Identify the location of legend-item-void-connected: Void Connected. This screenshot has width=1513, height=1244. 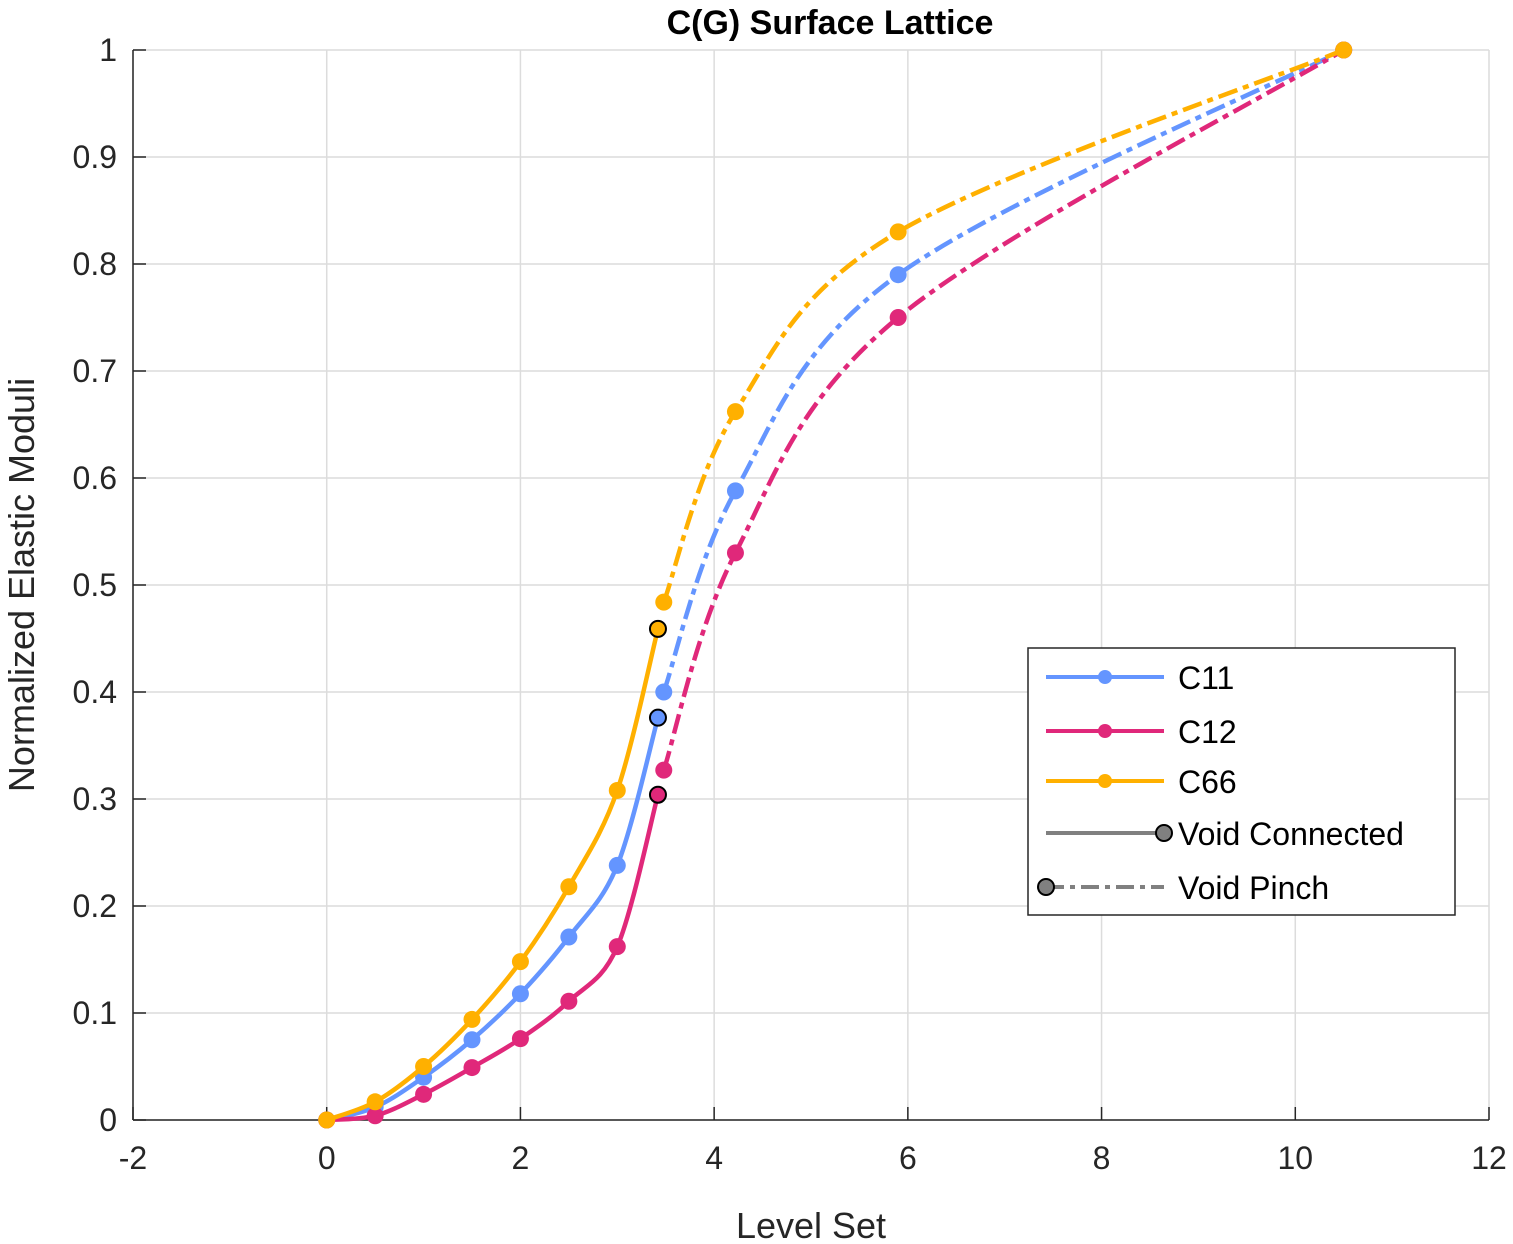
(1225, 834).